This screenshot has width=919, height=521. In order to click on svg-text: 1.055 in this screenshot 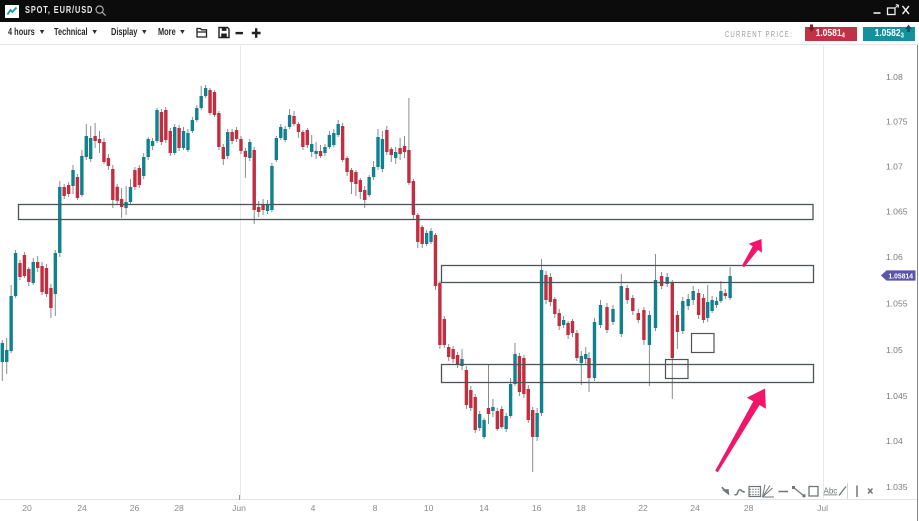, I will do `click(897, 304)`.